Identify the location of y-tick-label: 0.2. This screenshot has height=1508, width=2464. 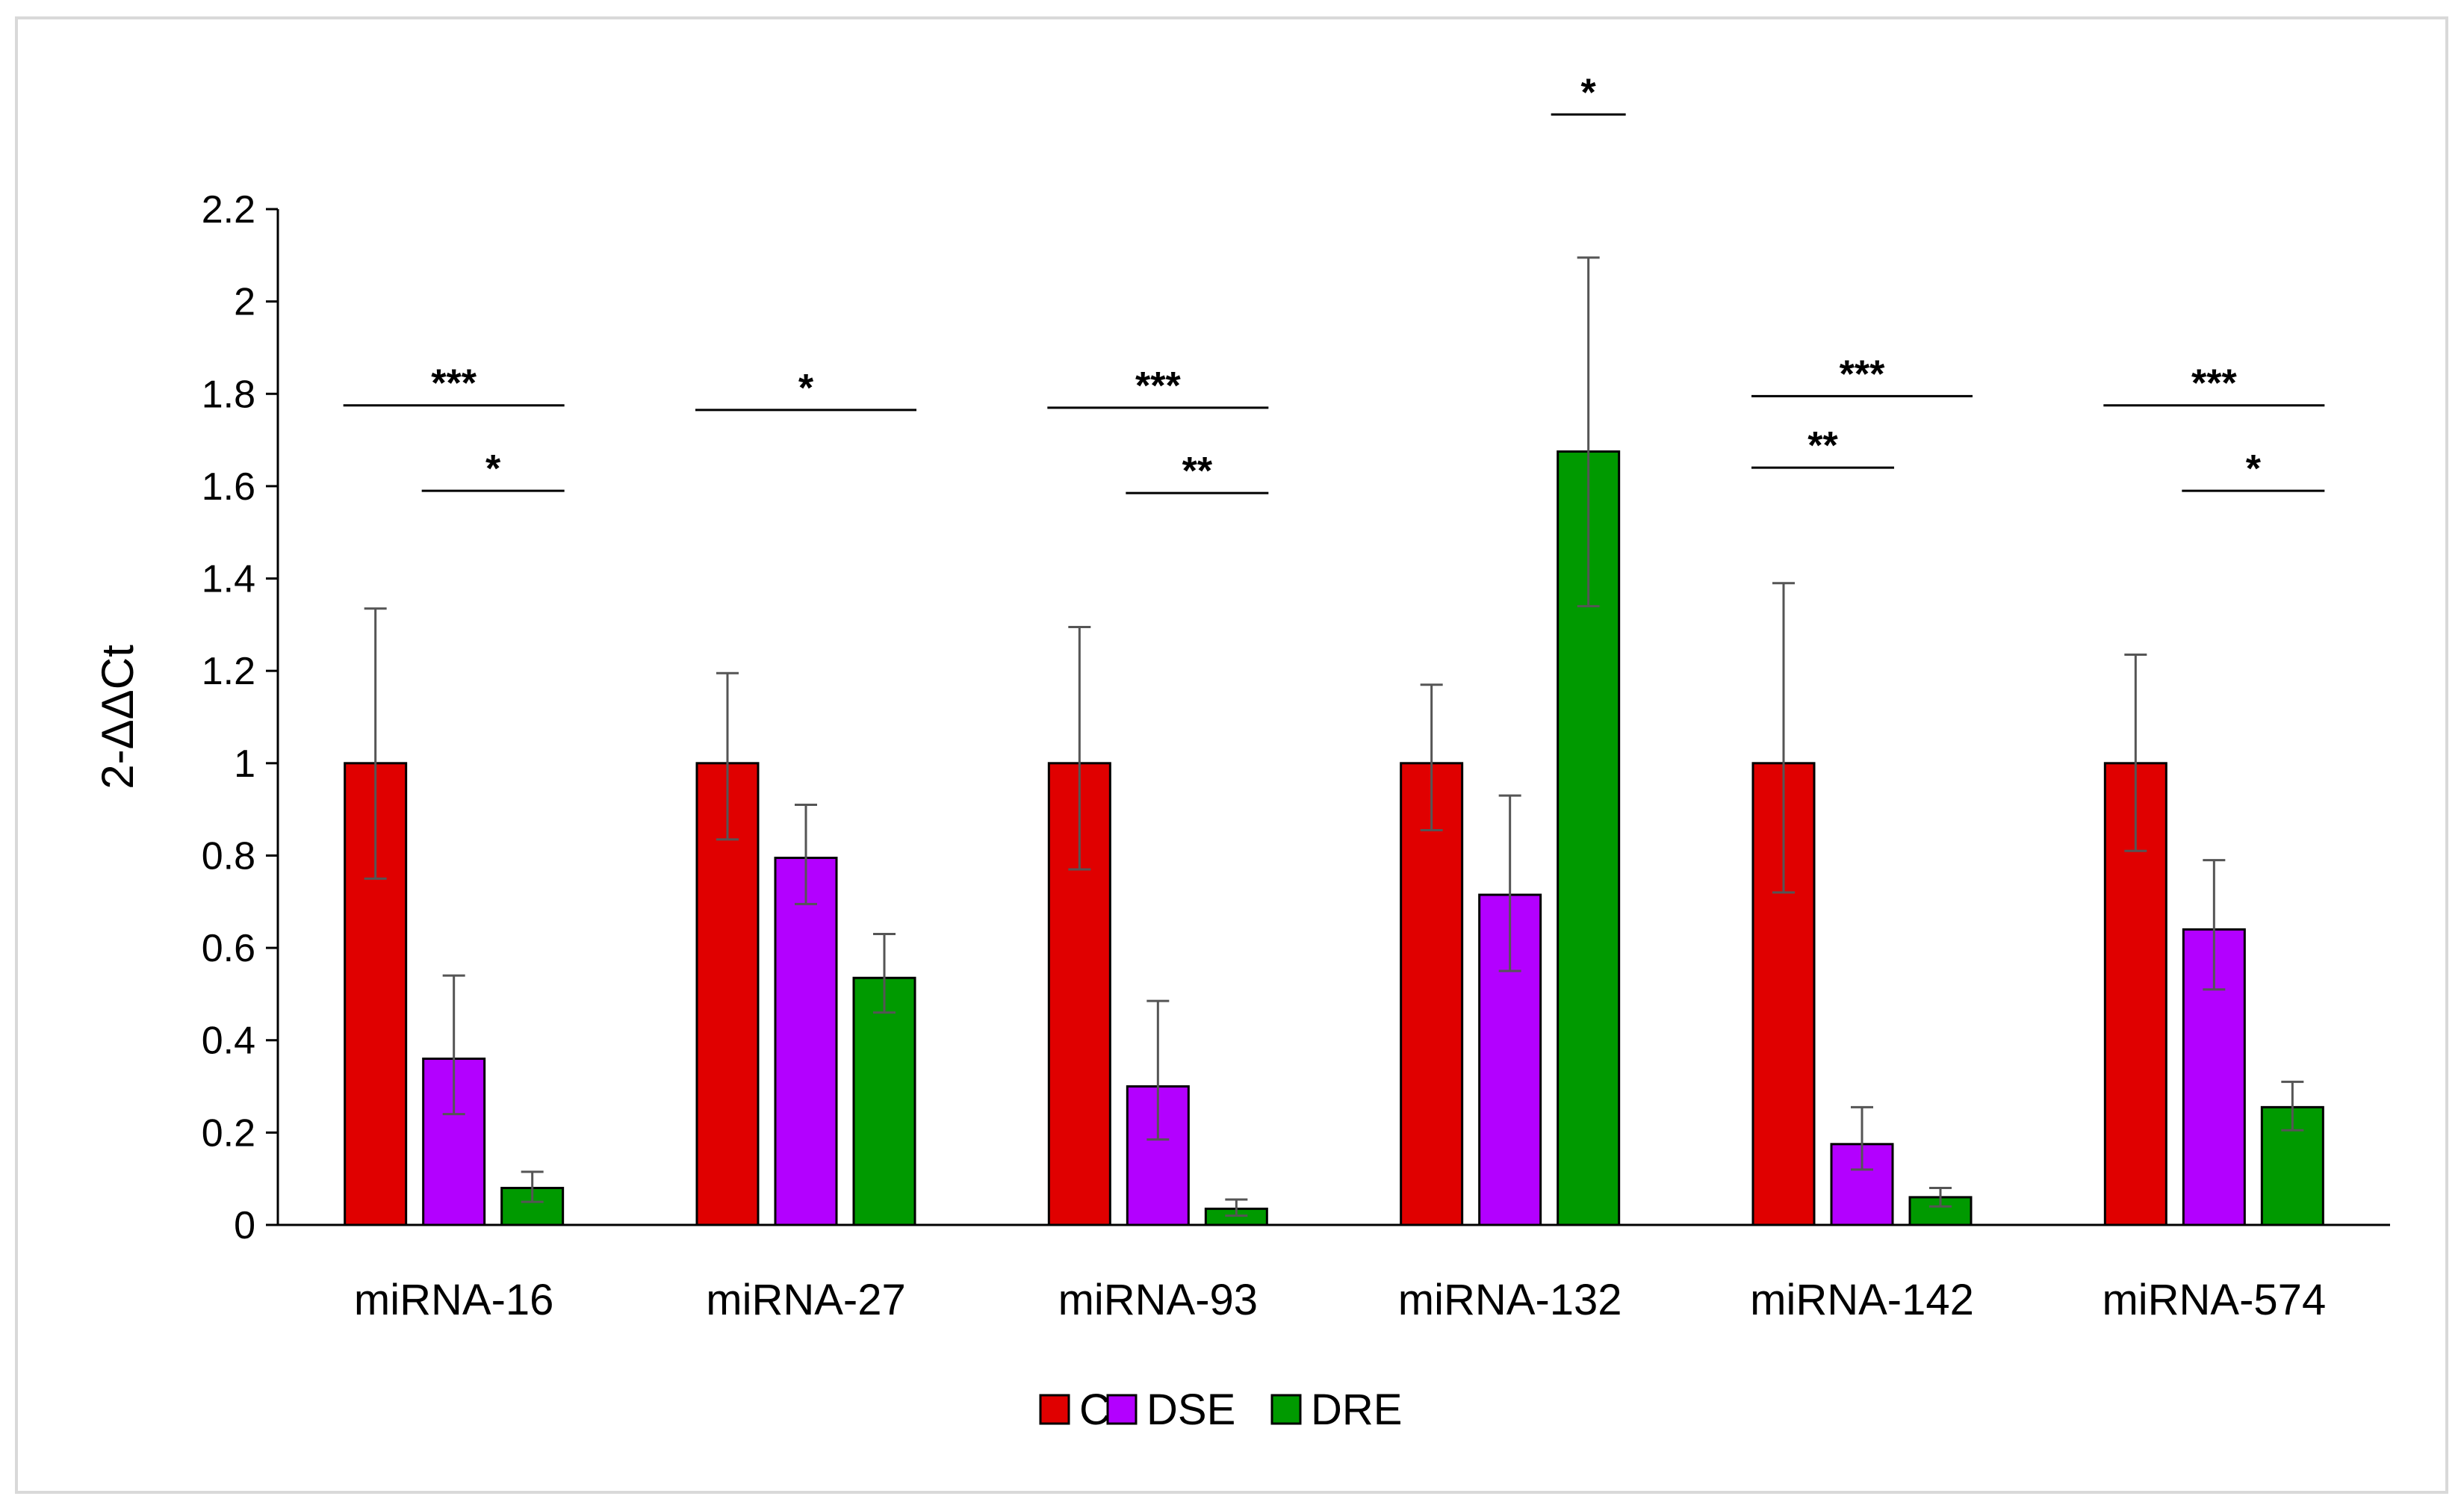
(228, 1133).